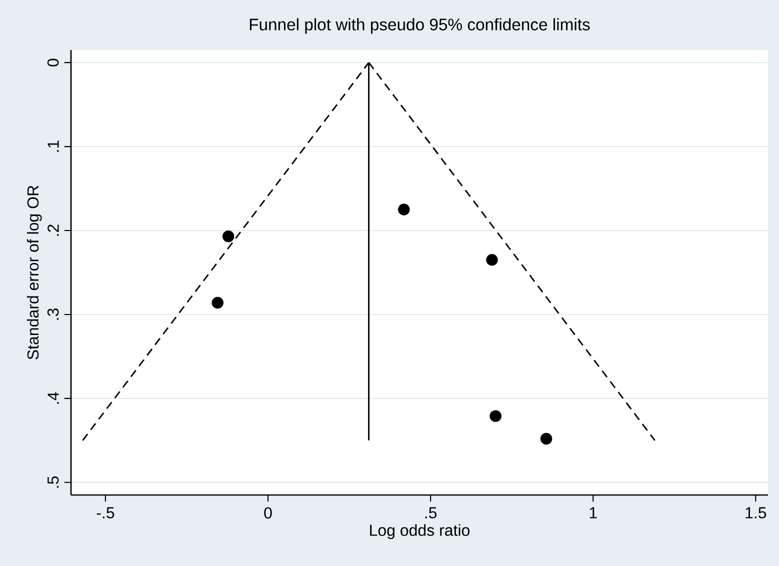  What do you see at coordinates (105, 512) in the screenshot?
I see `x-tick-label: -.5` at bounding box center [105, 512].